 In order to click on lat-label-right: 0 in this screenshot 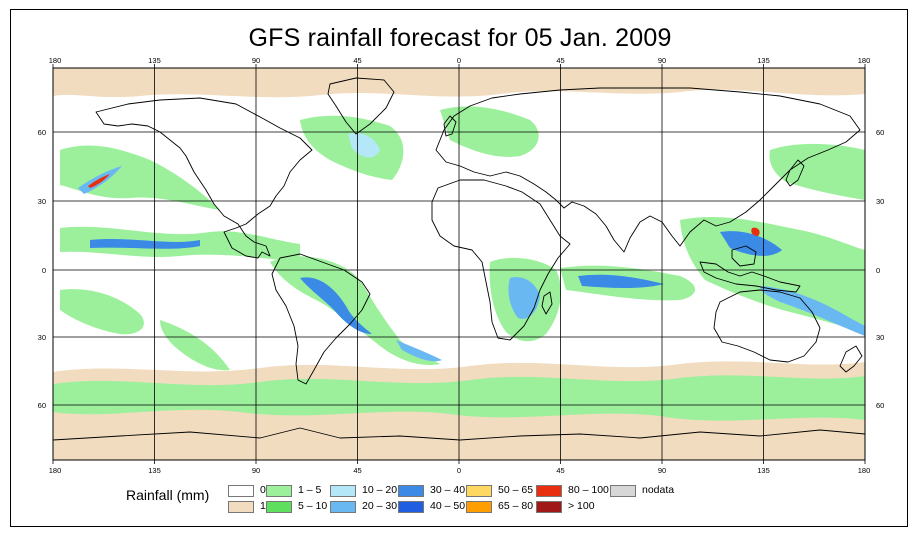, I will do `click(878, 270)`.